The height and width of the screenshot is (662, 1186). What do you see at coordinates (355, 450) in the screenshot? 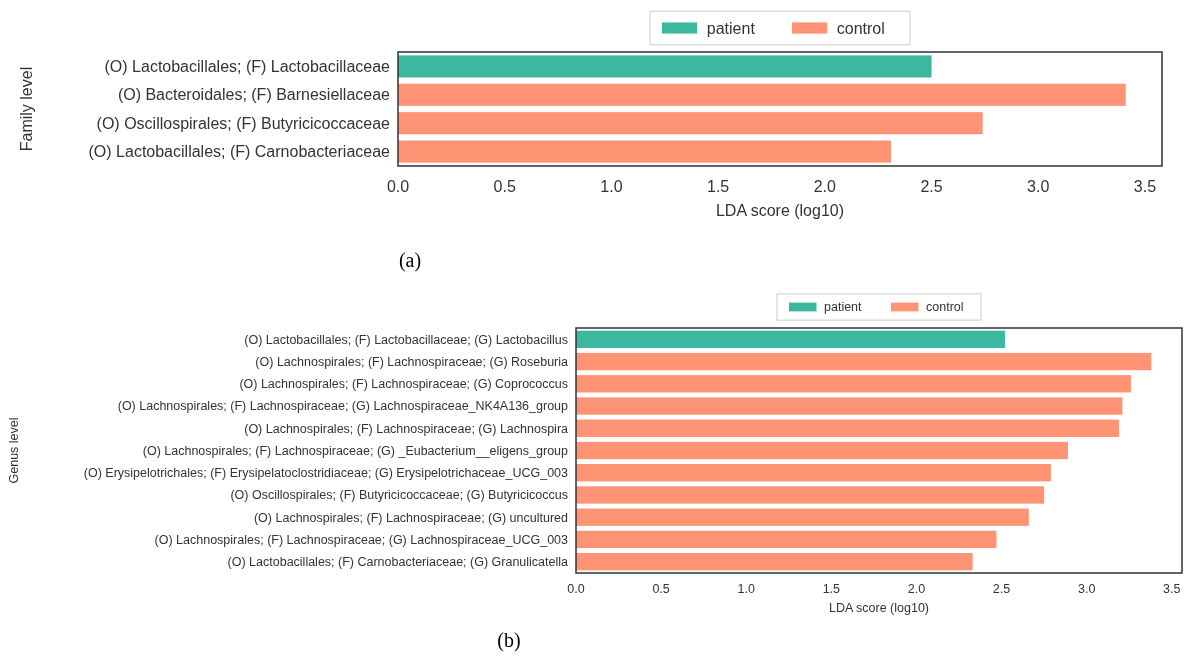
I see `y-tick-label: (O) Lachnospirales; (F) Lachnospiraceae; (G) _Eubacterium__eligens_group` at bounding box center [355, 450].